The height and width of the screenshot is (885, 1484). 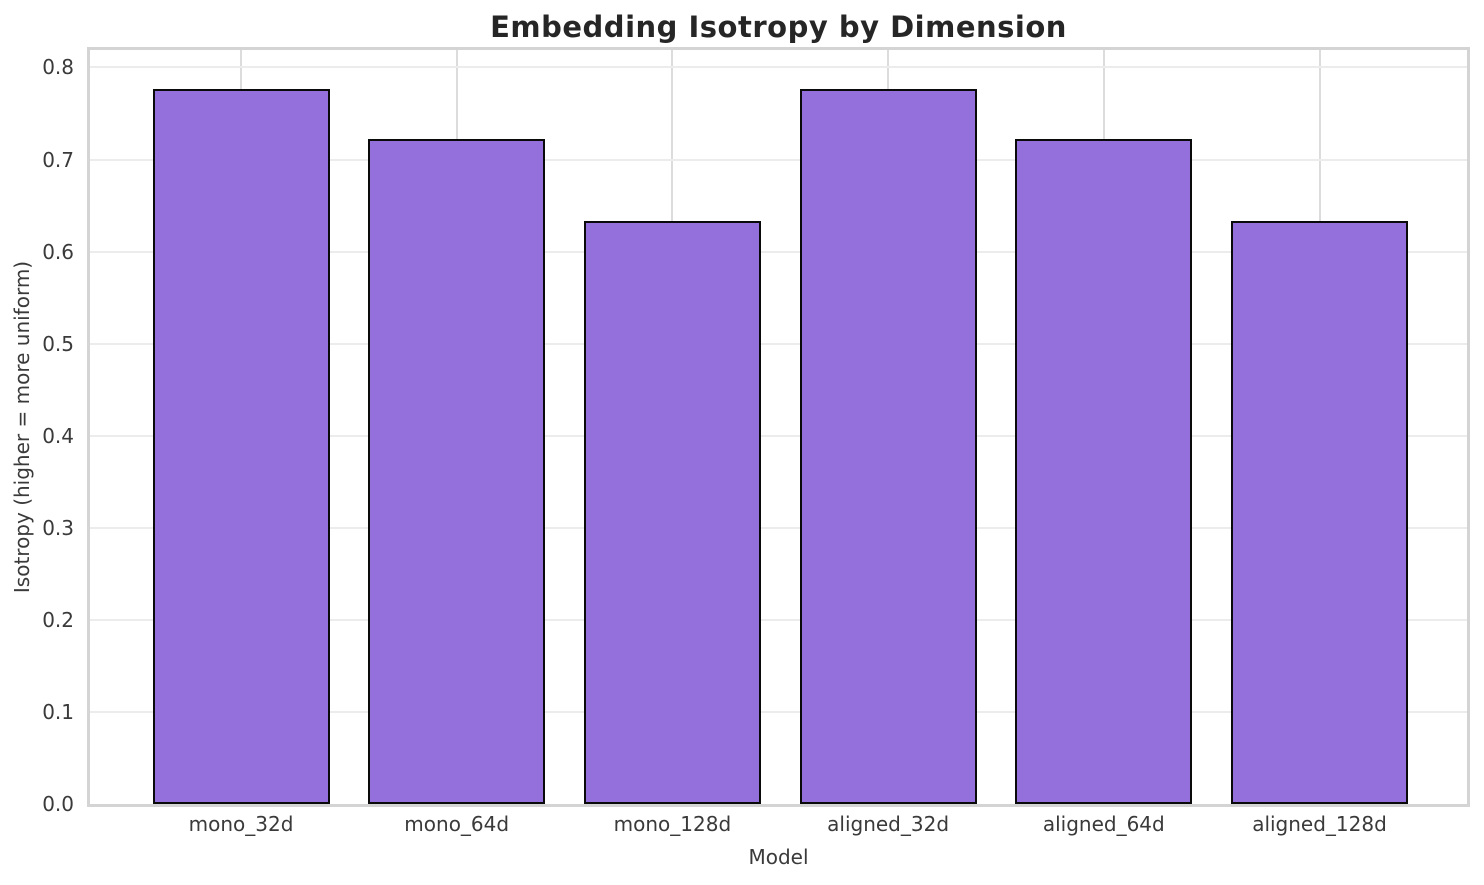 What do you see at coordinates (778, 857) in the screenshot?
I see `x-axis-label: Model` at bounding box center [778, 857].